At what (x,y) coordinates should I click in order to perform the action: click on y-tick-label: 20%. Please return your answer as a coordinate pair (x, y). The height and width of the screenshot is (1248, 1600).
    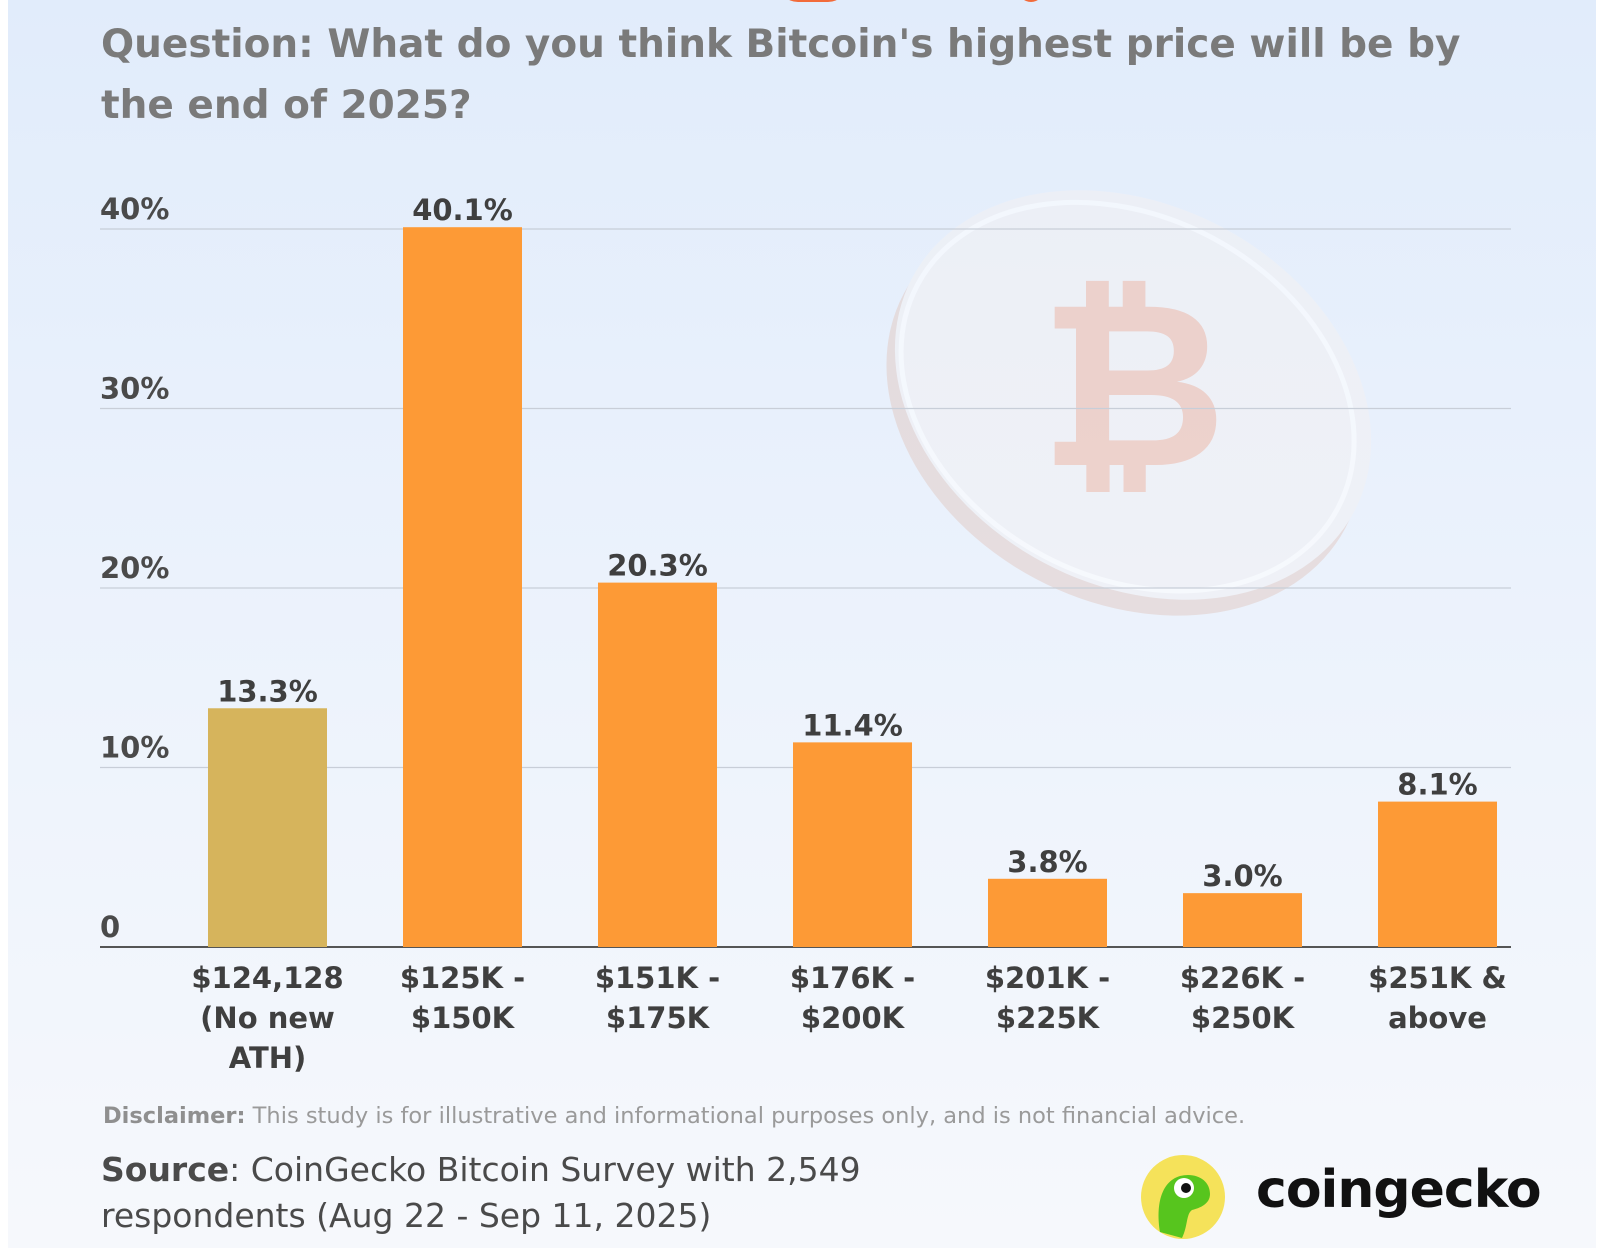
    Looking at the image, I should click on (134, 568).